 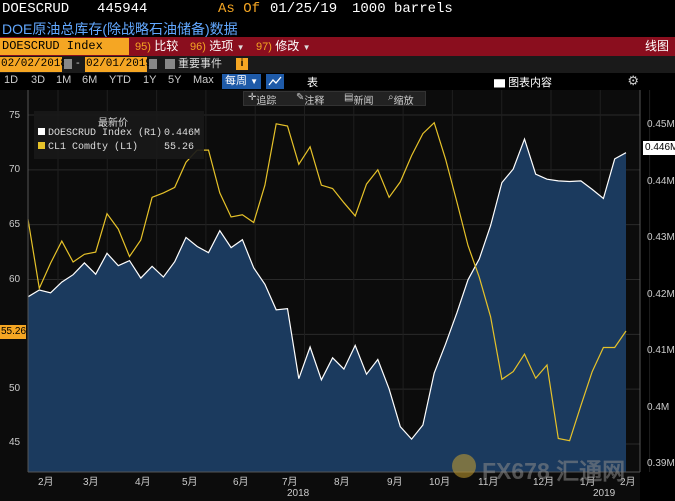 What do you see at coordinates (93, 147) in the screenshot?
I see `legend-item-name: CL1 Comdty (L1)` at bounding box center [93, 147].